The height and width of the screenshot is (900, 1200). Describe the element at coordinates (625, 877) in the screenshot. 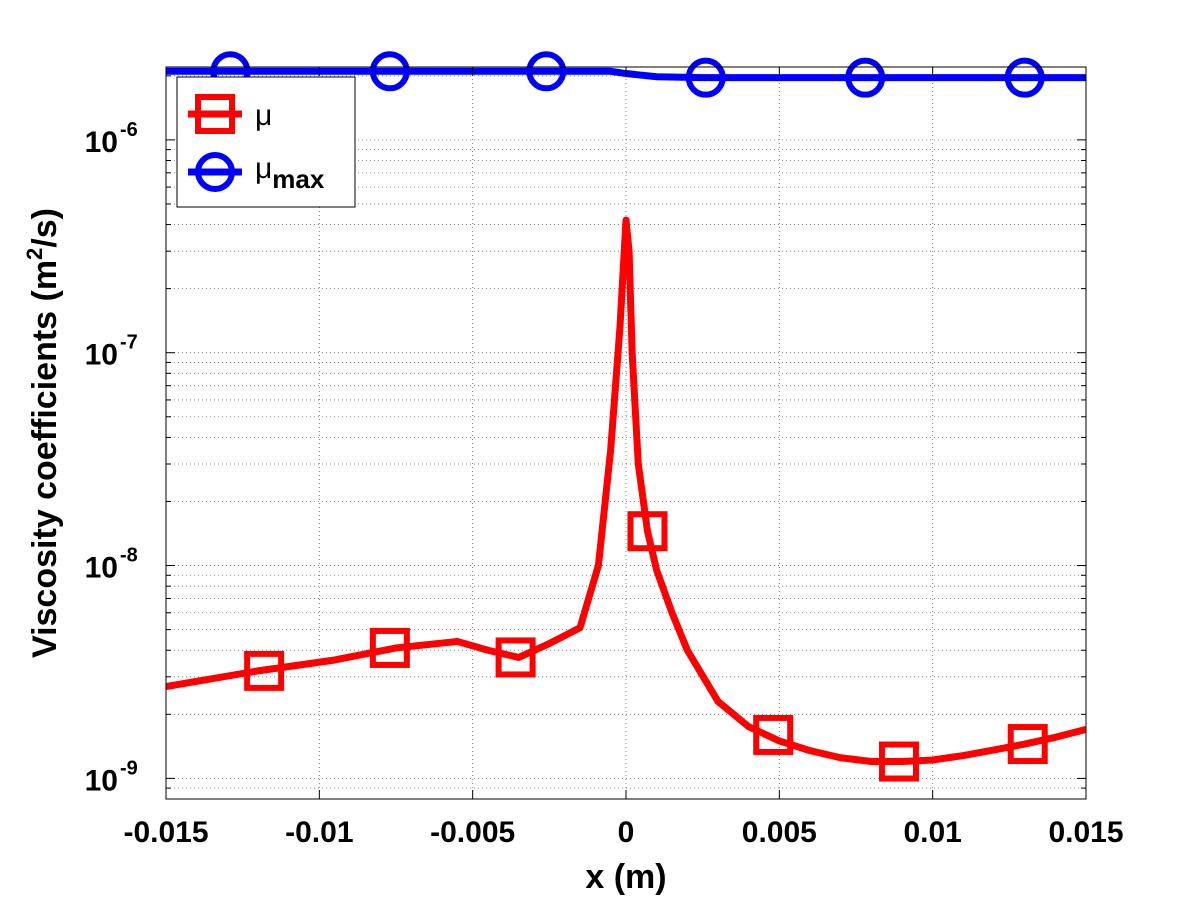

I see `x-axis-title: x (m)` at that location.